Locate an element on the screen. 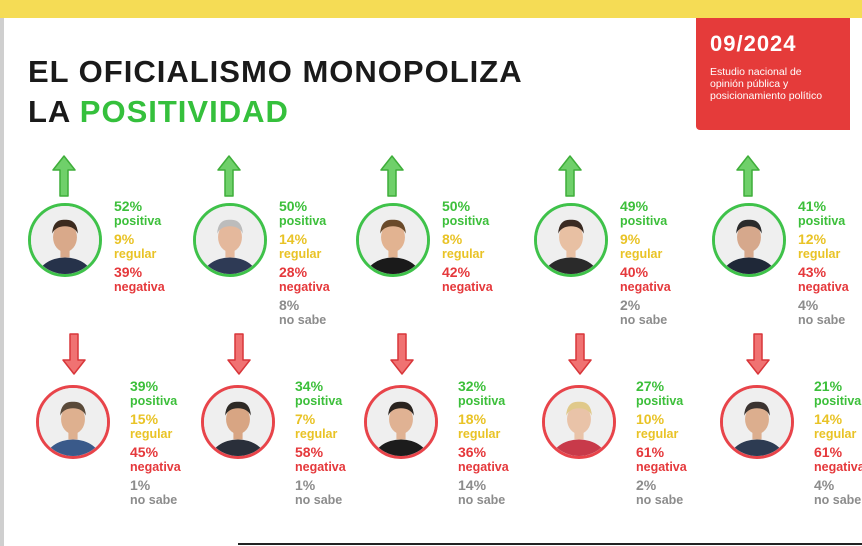 The width and height of the screenshot is (862, 546). regular-percent: 8% is located at coordinates (452, 239).